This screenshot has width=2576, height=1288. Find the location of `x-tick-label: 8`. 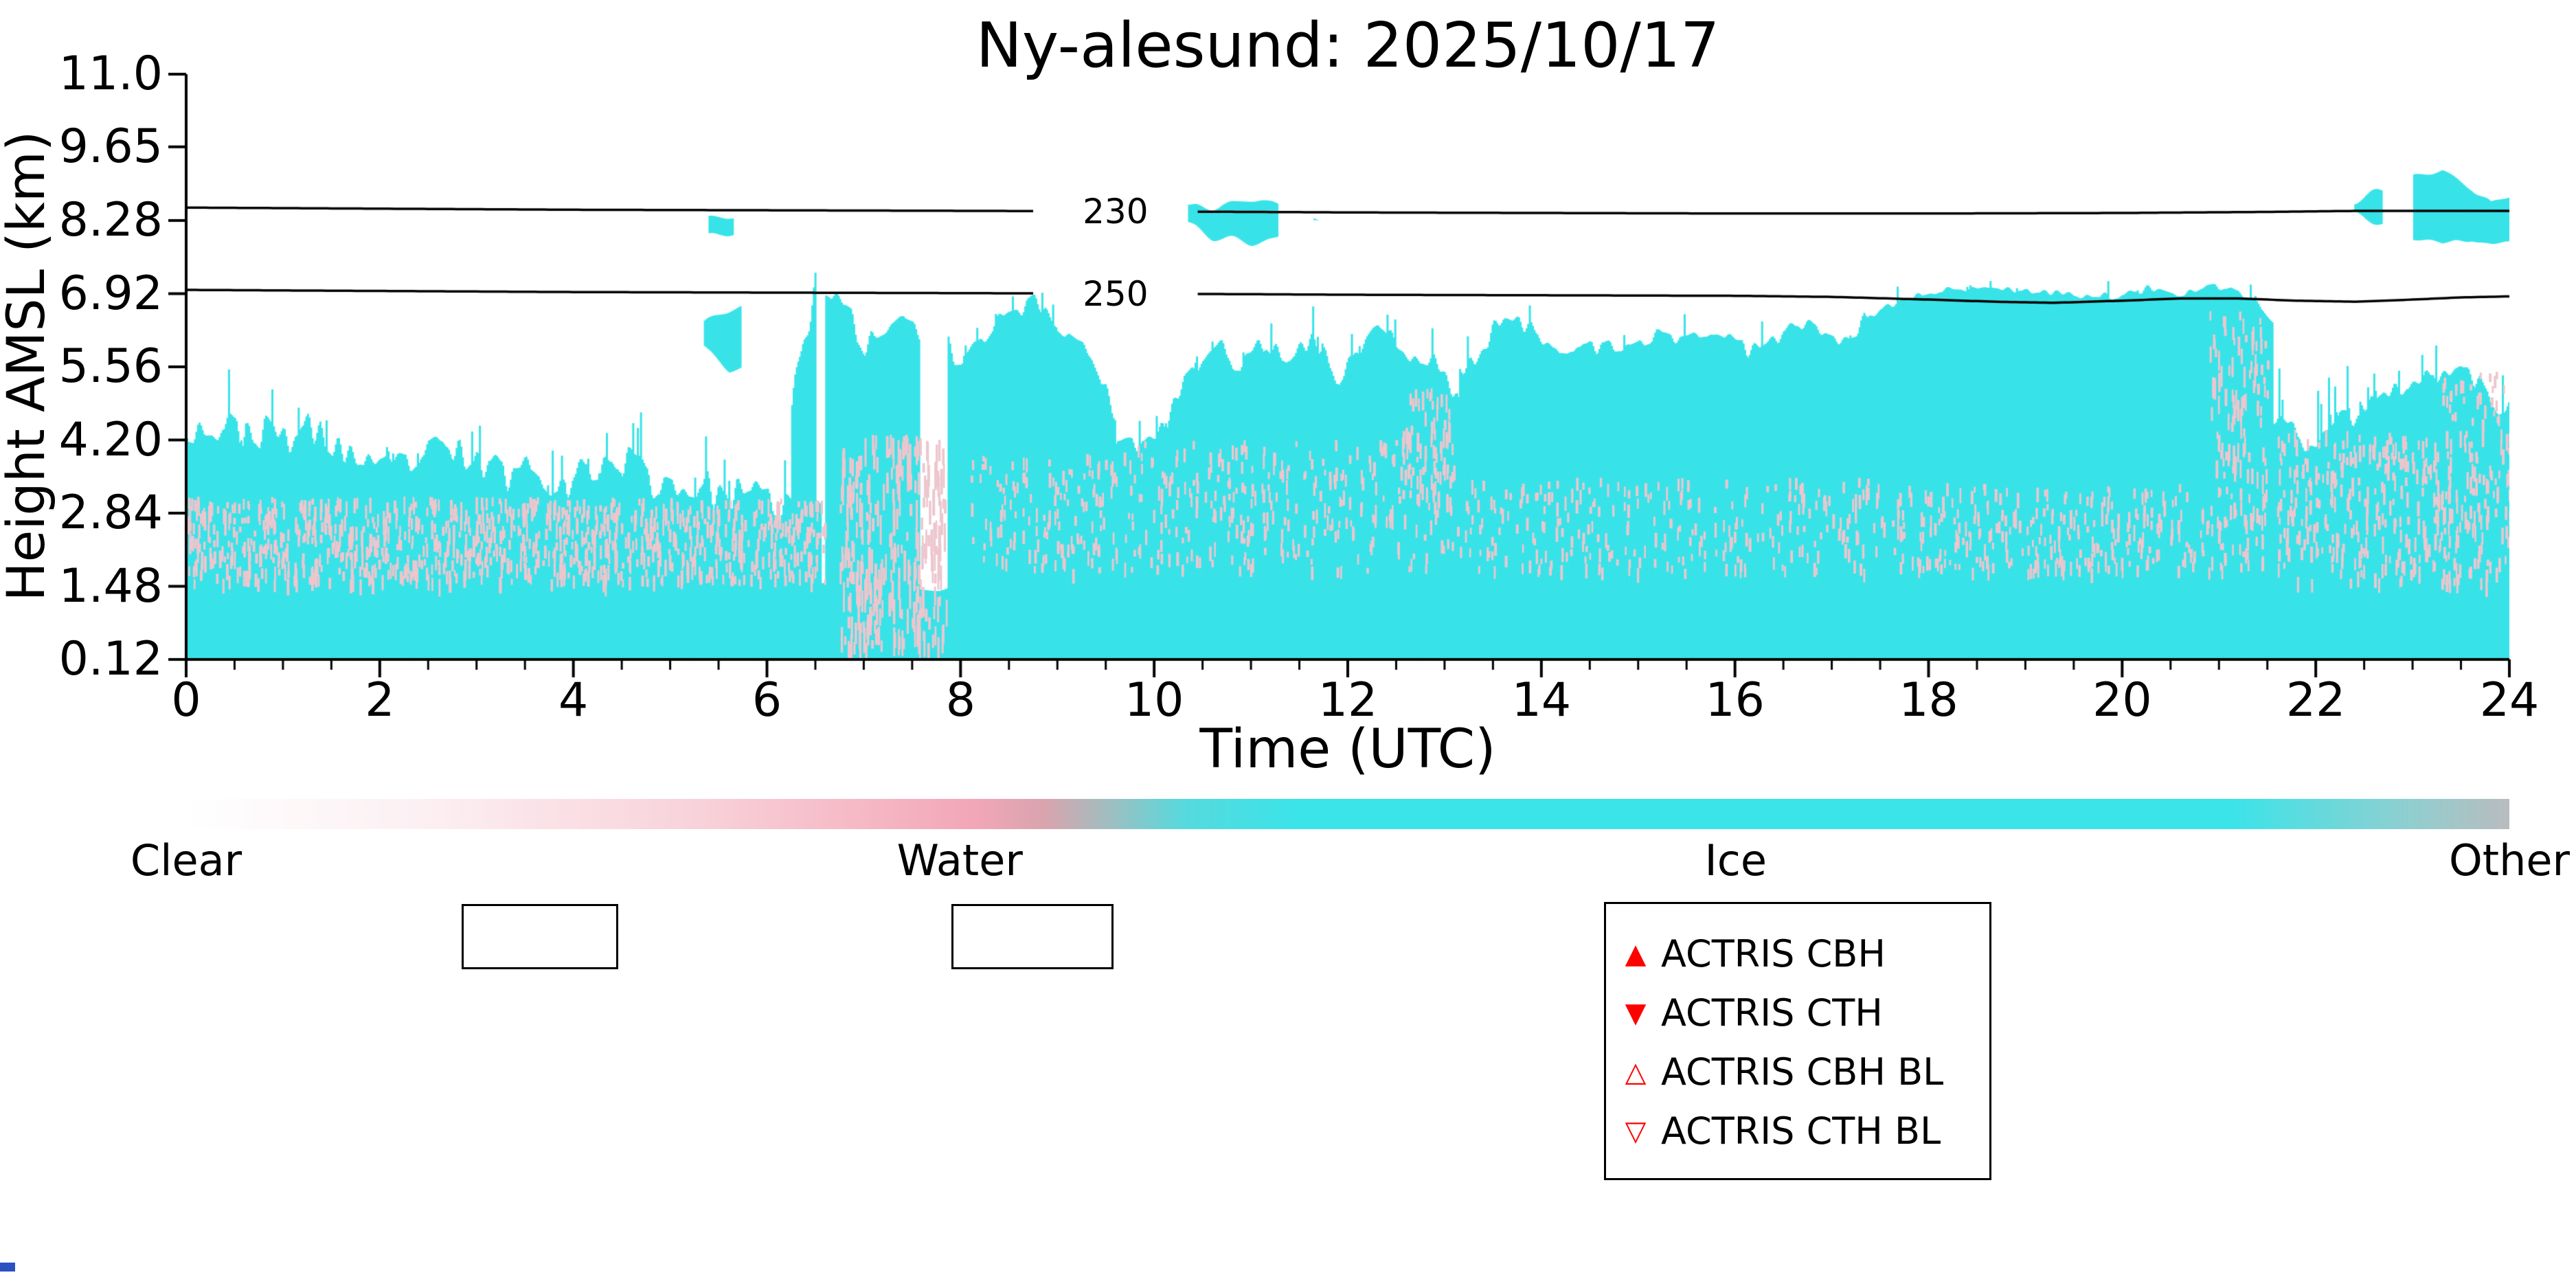

x-tick-label: 8 is located at coordinates (960, 700).